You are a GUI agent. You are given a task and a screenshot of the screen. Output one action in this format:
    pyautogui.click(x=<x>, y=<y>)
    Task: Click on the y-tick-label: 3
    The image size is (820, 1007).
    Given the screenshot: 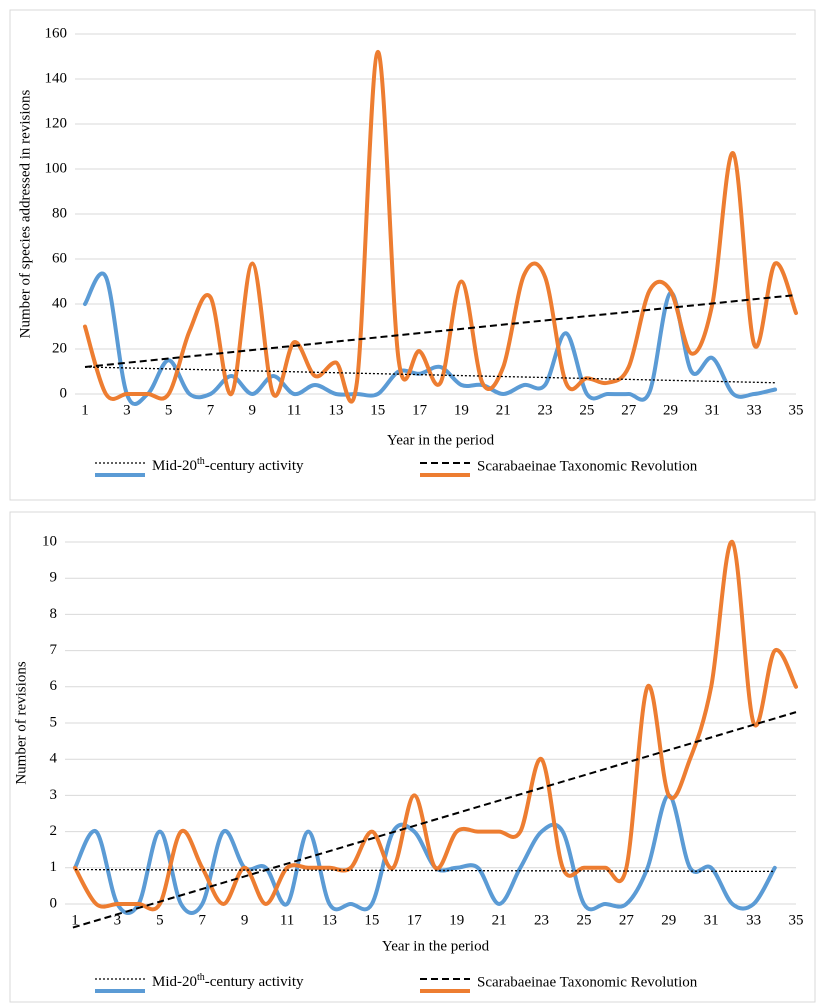 What is the action you would take?
    pyautogui.click(x=54, y=795)
    